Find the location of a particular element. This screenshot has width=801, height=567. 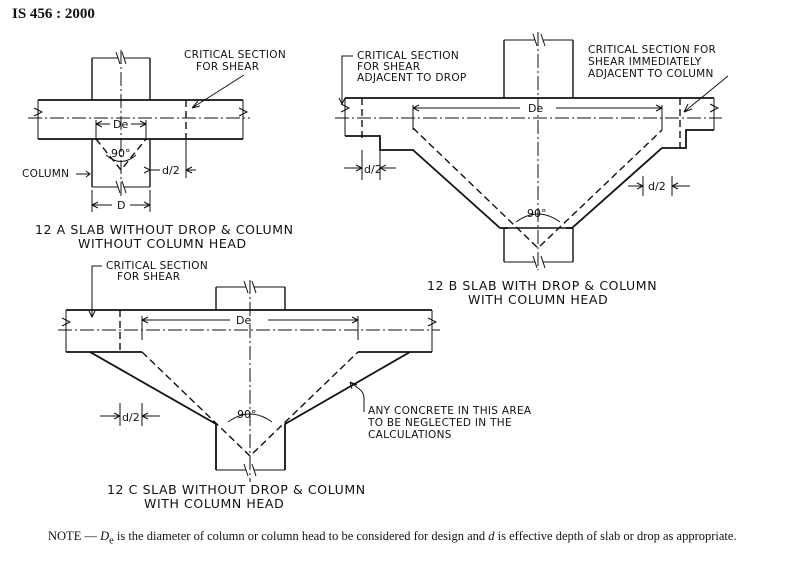

slab-12a is located at coordinates (140, 119).